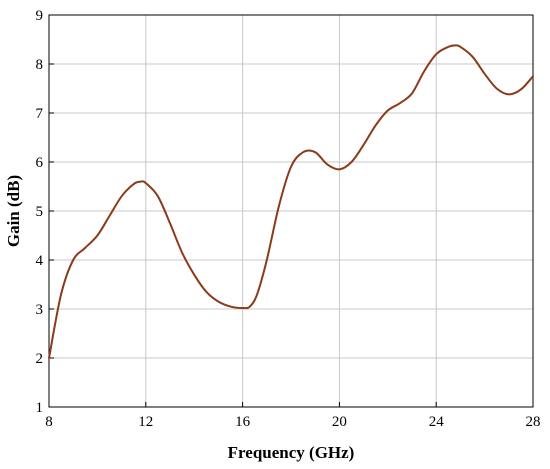  What do you see at coordinates (339, 422) in the screenshot?
I see `x-tick-label: 20` at bounding box center [339, 422].